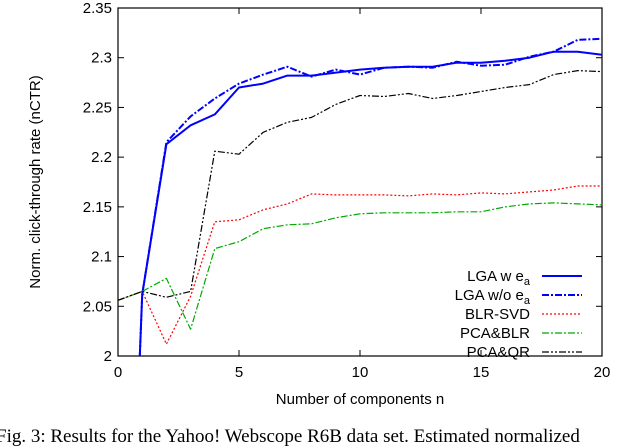 Image resolution: width=640 pixels, height=448 pixels. What do you see at coordinates (495, 333) in the screenshot?
I see `legend-label-3: PCA&BLR` at bounding box center [495, 333].